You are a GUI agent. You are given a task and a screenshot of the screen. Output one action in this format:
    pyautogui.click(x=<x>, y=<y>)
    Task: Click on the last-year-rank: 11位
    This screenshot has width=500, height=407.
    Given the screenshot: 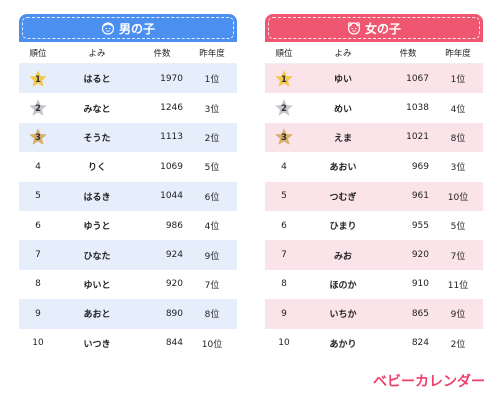 What is the action you would take?
    pyautogui.click(x=458, y=285)
    